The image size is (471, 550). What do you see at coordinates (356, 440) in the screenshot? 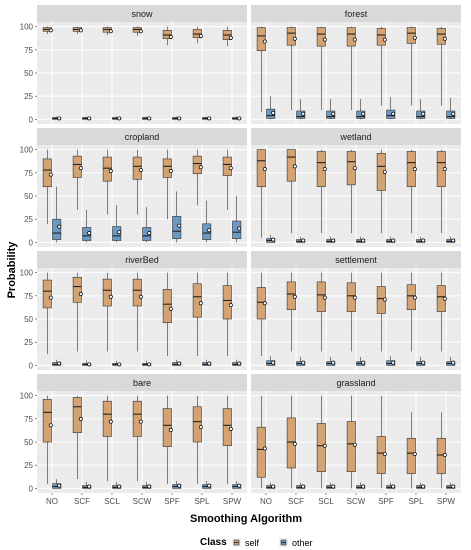
I see `facet-panel-grassland: grassland NO SCF SCL SCW SPF SPL SPW` at bounding box center [356, 440].